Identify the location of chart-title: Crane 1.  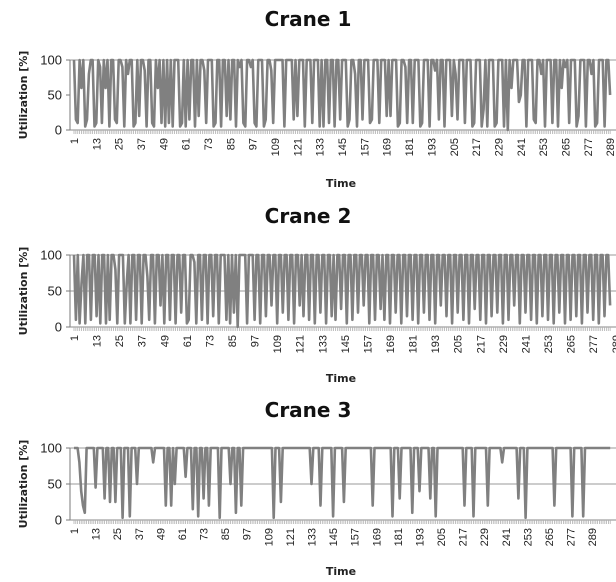
(308, 19).